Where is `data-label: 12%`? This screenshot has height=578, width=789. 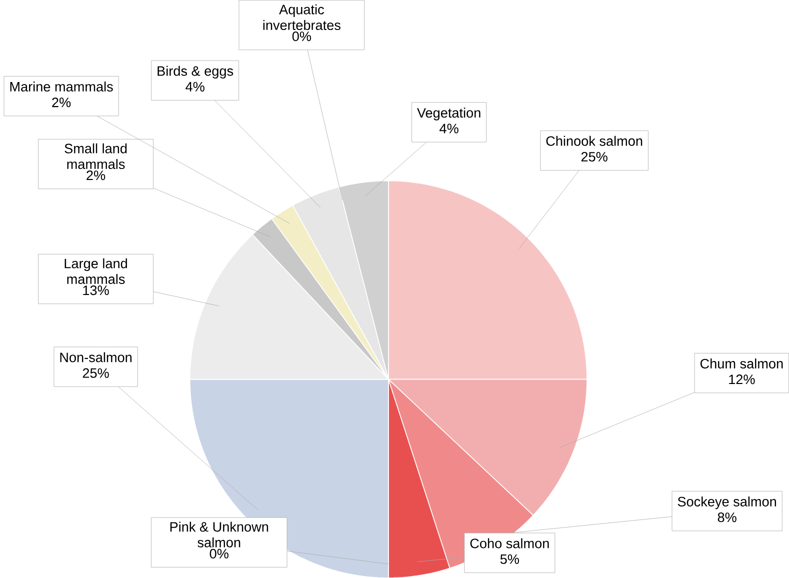 data-label: 12% is located at coordinates (742, 379).